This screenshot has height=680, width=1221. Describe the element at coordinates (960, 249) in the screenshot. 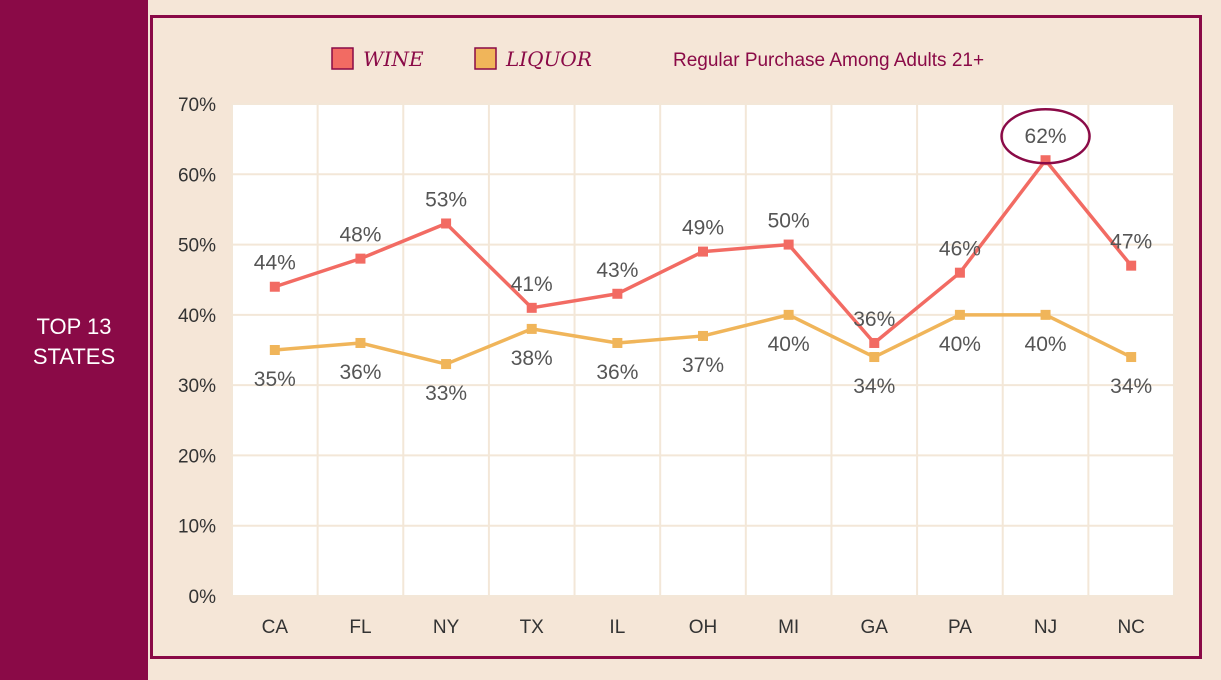

I see `data-label-wine: 46%` at that location.